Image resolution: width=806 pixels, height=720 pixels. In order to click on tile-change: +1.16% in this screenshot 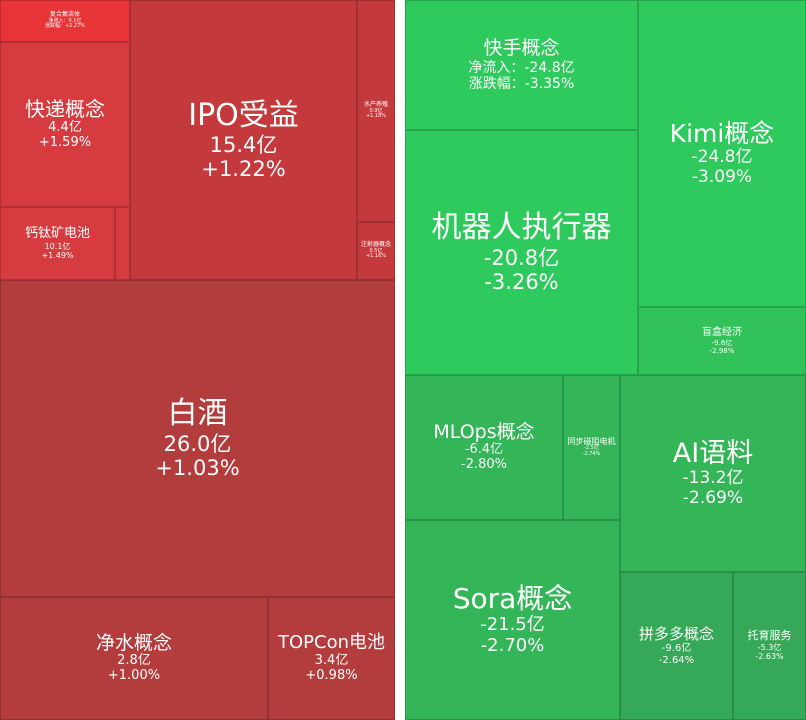, I will do `click(376, 256)`.